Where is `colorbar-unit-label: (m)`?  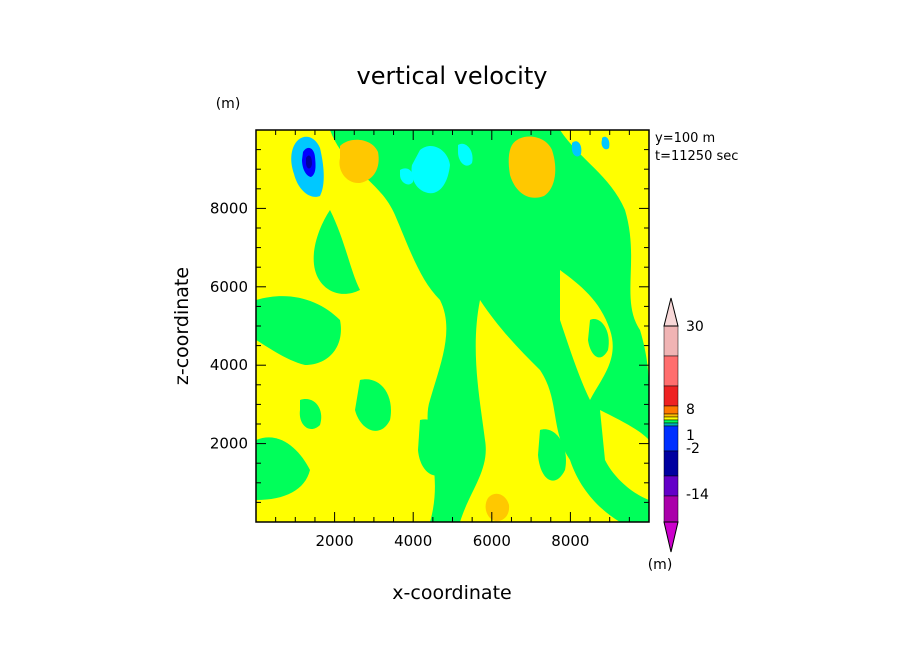
colorbar-unit-label: (m) is located at coordinates (660, 565).